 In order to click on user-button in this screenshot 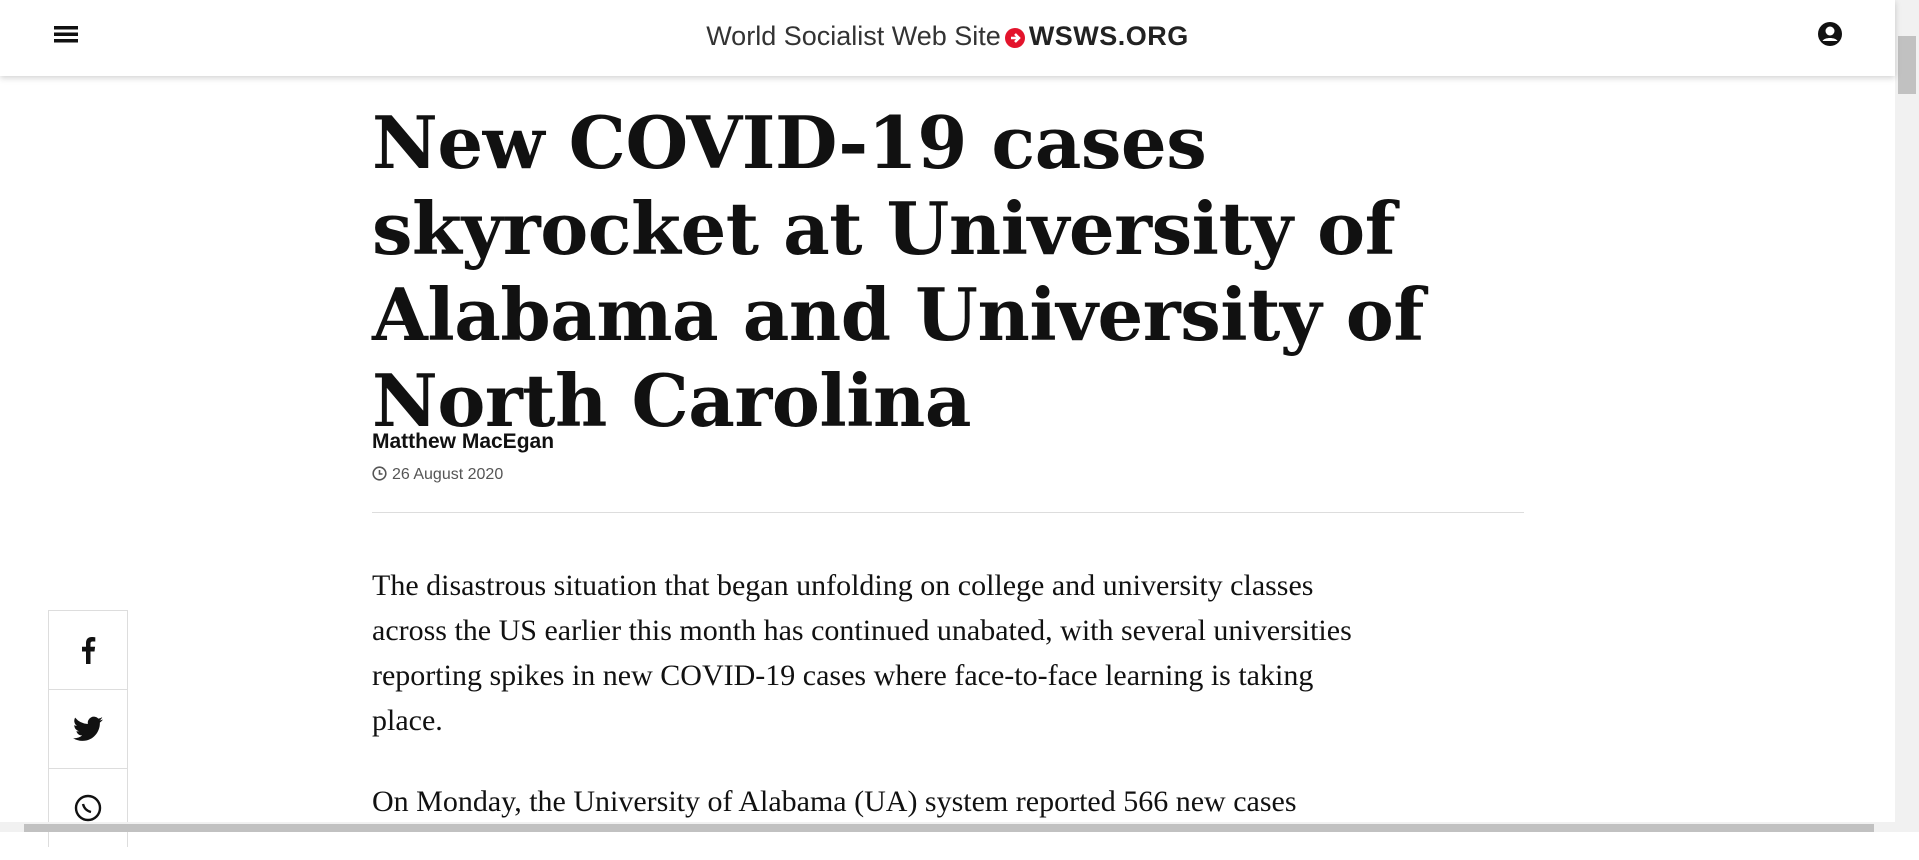, I will do `click(1830, 34)`.